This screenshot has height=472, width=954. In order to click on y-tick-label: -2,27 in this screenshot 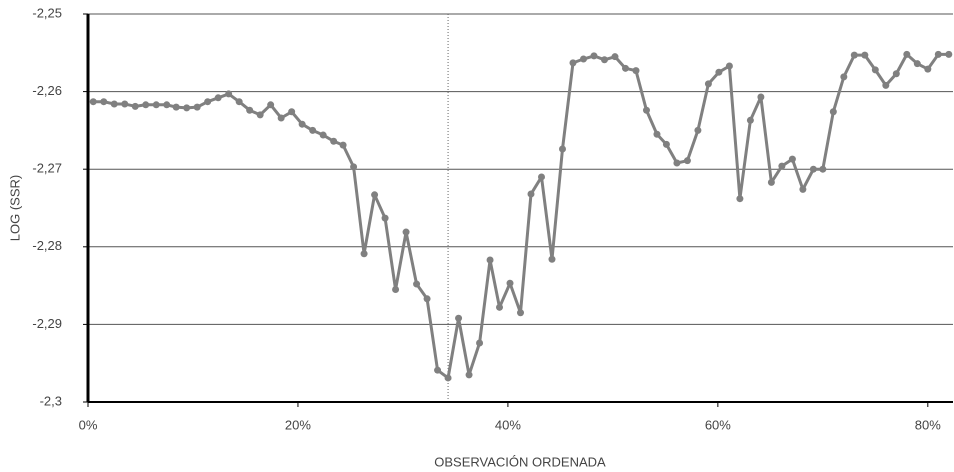, I will do `click(47, 168)`.